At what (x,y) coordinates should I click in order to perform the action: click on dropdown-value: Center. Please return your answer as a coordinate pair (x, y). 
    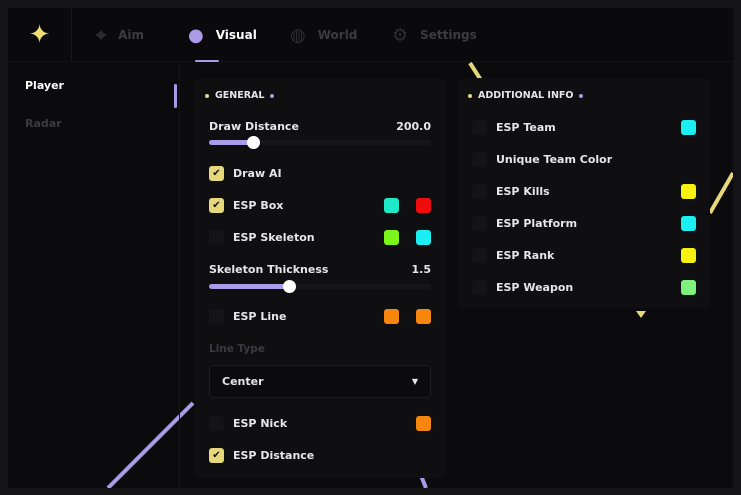
    Looking at the image, I should click on (243, 381).